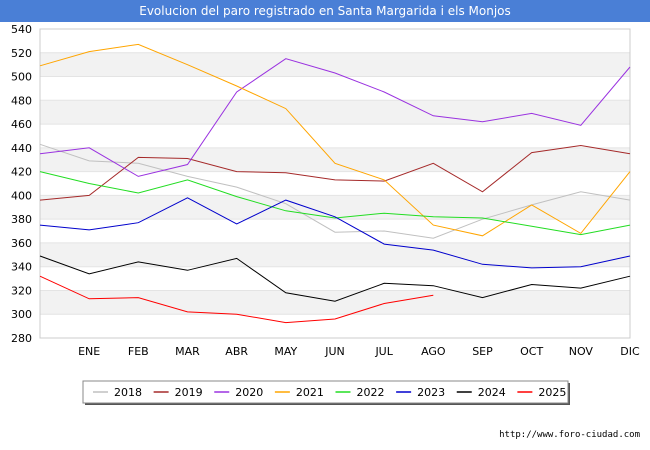 The height and width of the screenshot is (450, 650). I want to click on y-tick-label: 360, so click(21, 243).